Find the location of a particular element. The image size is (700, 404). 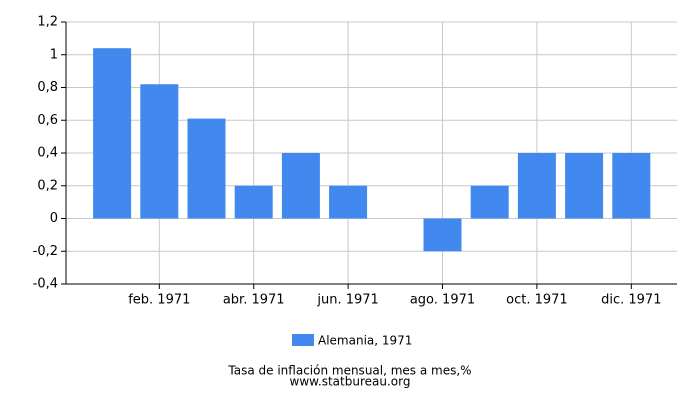

y-tick-label: 1 is located at coordinates (54, 54).